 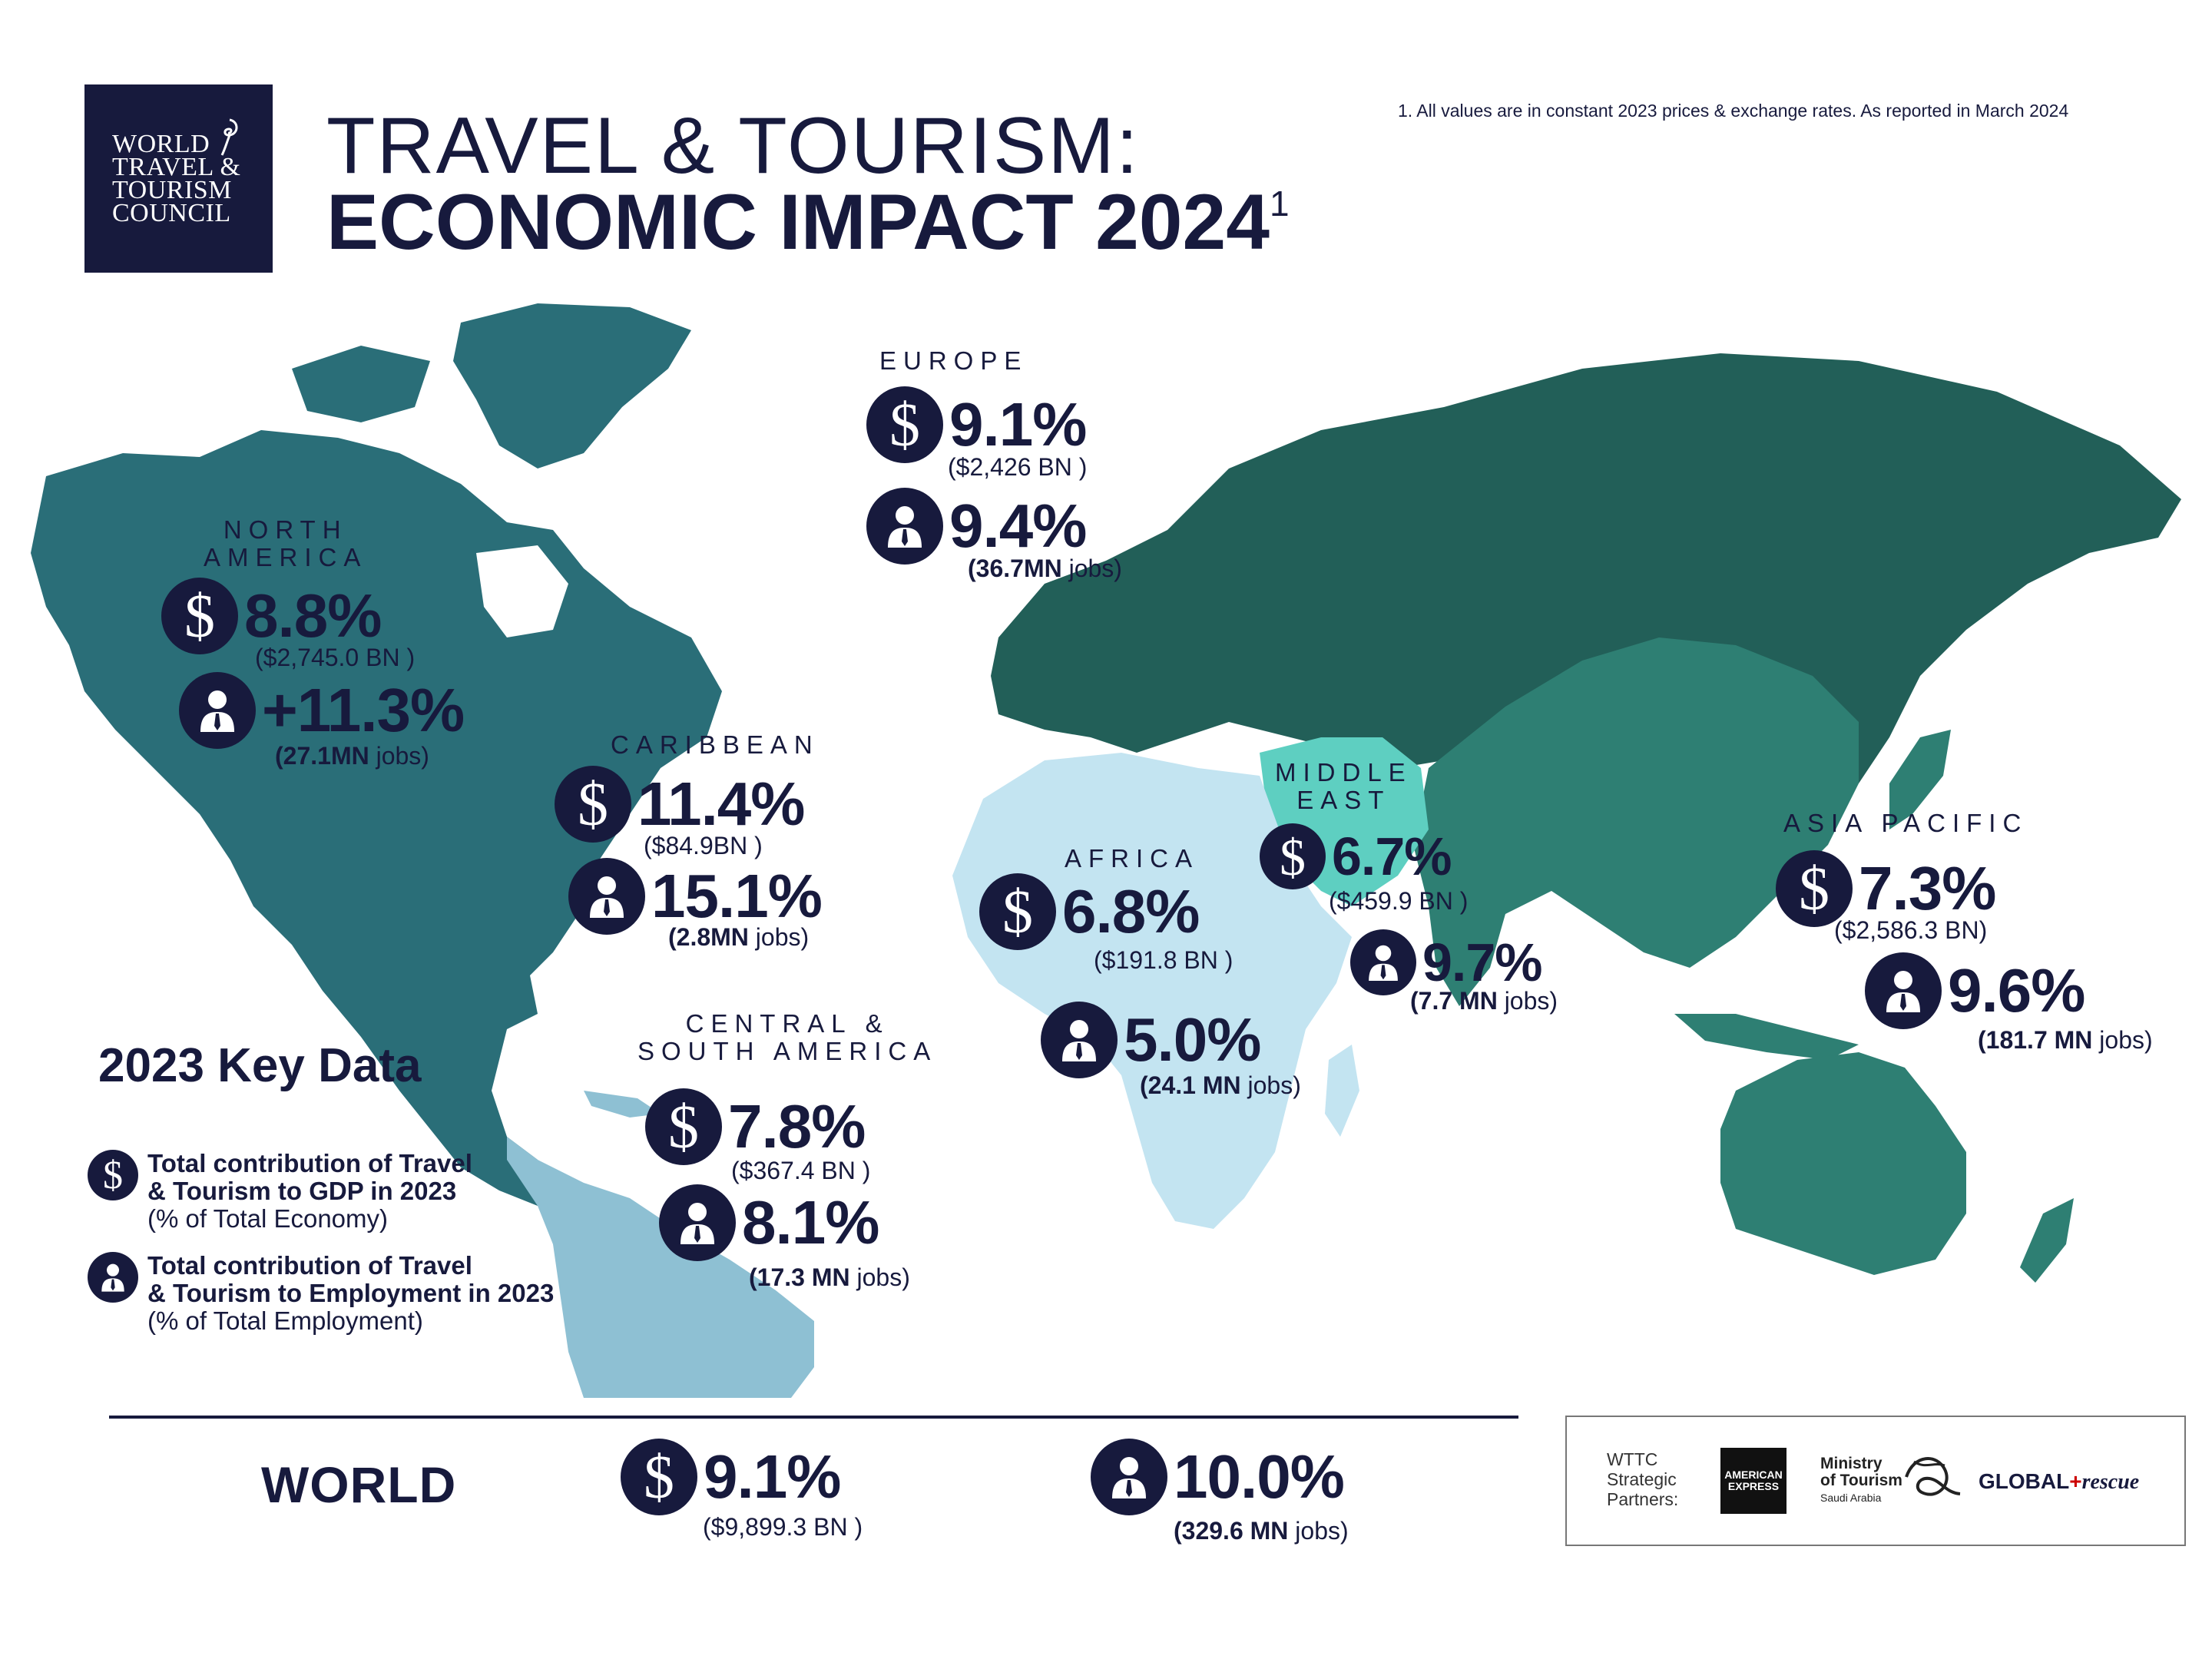 I want to click on csa-emp-value: (17.3 MN jobs), so click(x=829, y=1277).